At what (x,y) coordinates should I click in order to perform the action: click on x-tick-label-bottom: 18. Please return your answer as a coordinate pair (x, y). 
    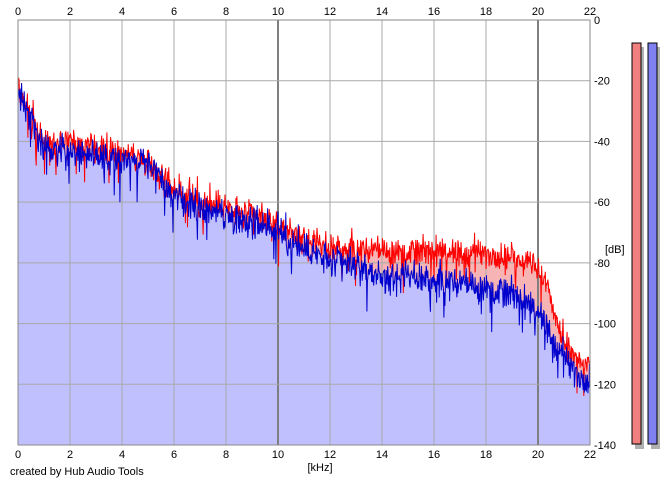
    Looking at the image, I should click on (486, 455).